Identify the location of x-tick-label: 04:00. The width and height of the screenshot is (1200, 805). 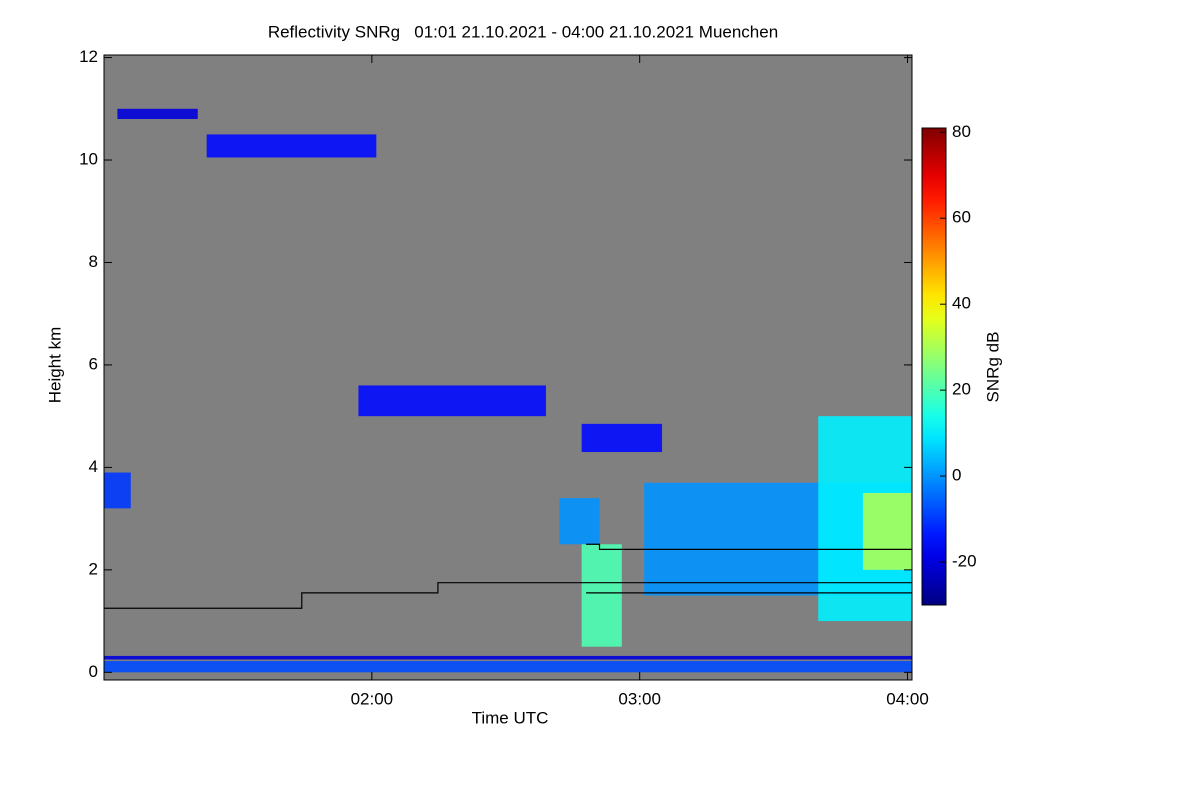
(907, 698).